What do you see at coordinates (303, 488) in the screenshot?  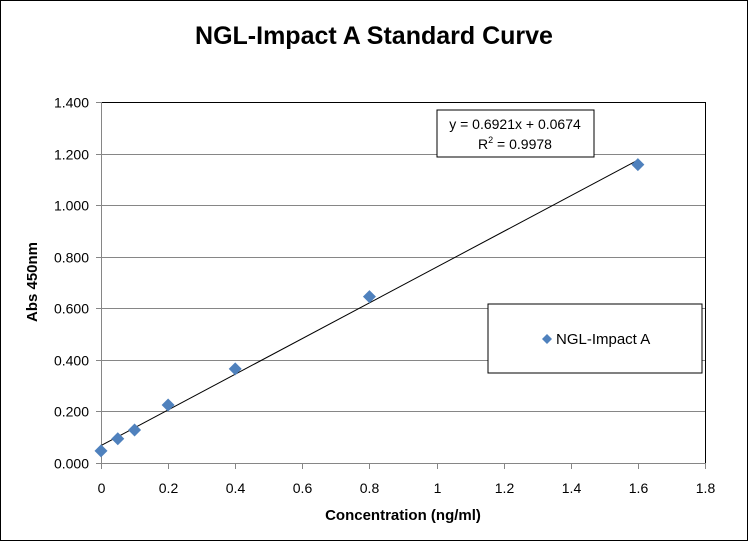 I see `x-tick-label: 0.6` at bounding box center [303, 488].